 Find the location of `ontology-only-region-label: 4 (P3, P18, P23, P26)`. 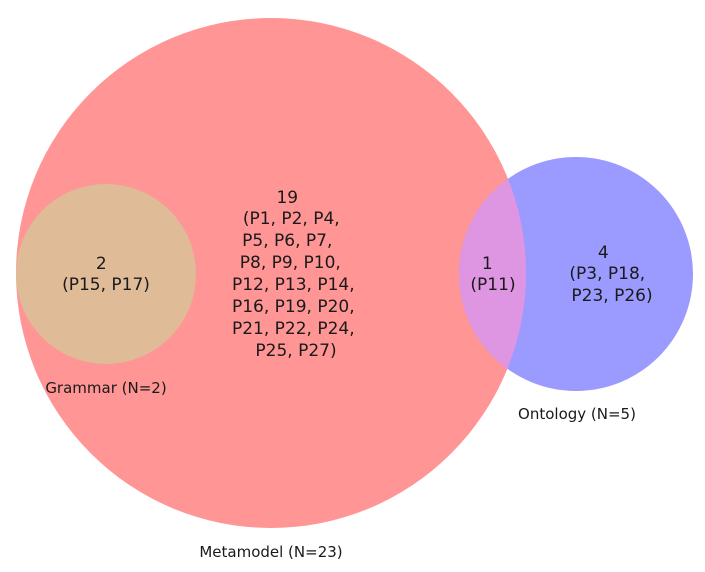

ontology-only-region-label: 4 (P3, P18, P23, P26) is located at coordinates (610, 274).